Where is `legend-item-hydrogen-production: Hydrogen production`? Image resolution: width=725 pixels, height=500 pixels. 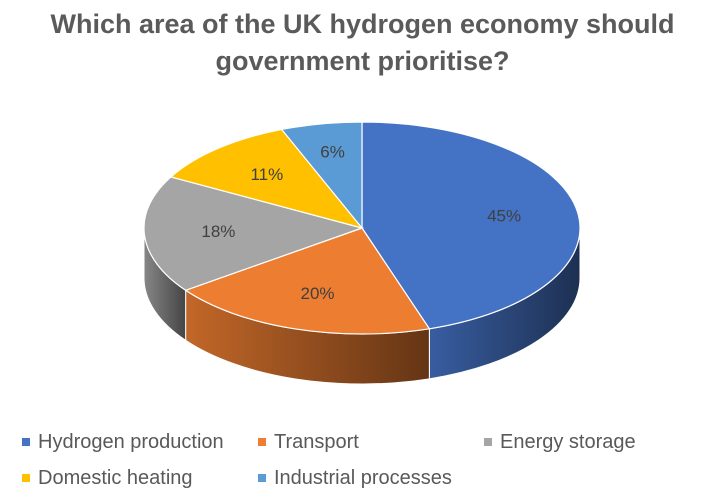 legend-item-hydrogen-production: Hydrogen production is located at coordinates (123, 442).